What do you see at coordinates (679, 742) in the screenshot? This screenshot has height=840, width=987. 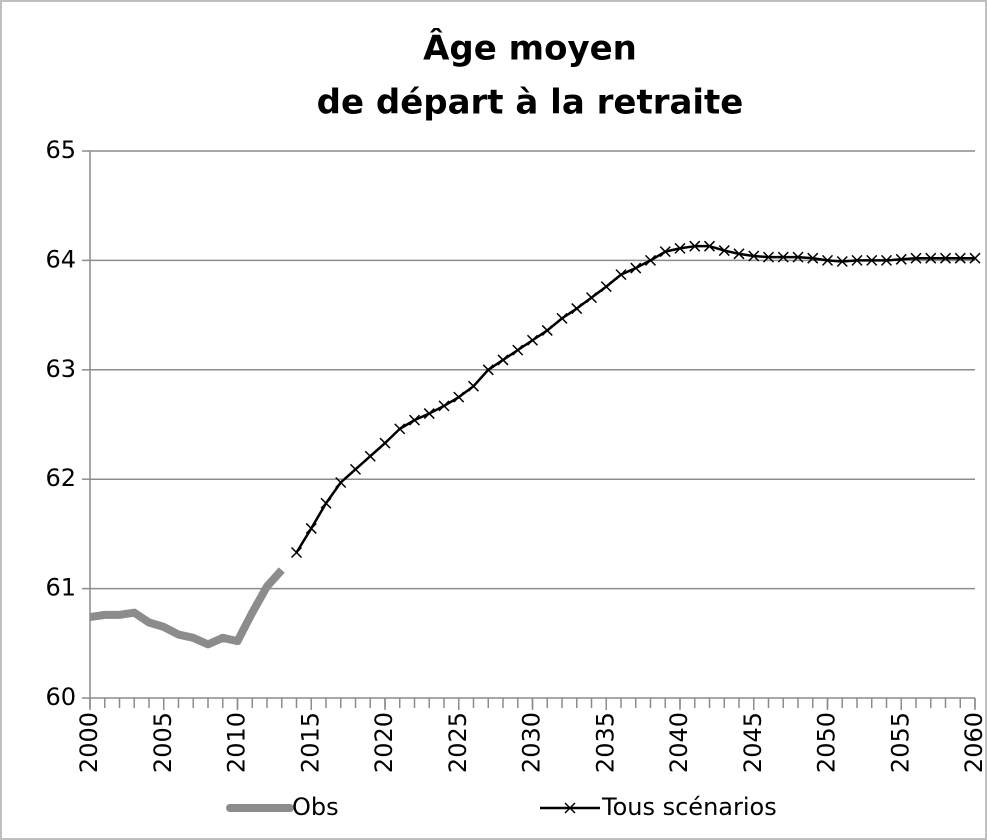 I see `x-tick-label: 2040` at bounding box center [679, 742].